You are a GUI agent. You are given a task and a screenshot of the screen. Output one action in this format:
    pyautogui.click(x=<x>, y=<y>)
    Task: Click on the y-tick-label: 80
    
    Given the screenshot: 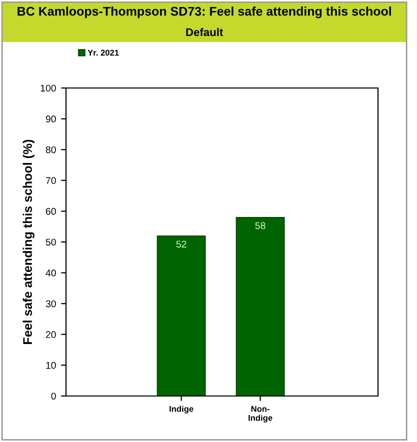 What is the action you would take?
    pyautogui.click(x=51, y=150)
    